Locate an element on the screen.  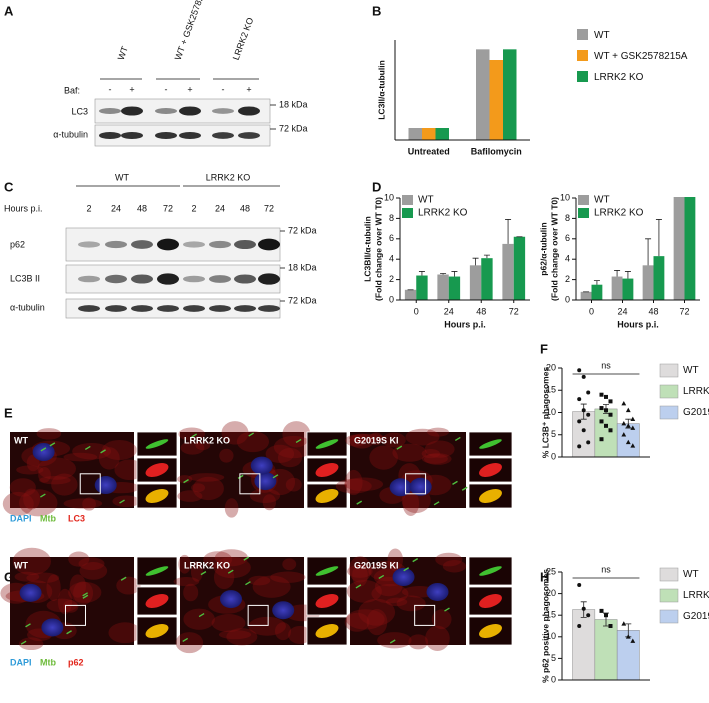
y-axis-label: LC3II/α-tubulin is located at coordinates (381, 90).